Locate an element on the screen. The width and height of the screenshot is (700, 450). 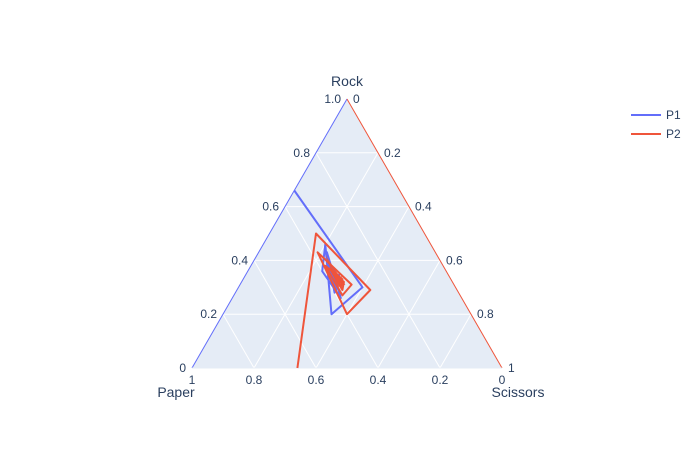
tick-label-paper: 0.8 is located at coordinates (254, 380).